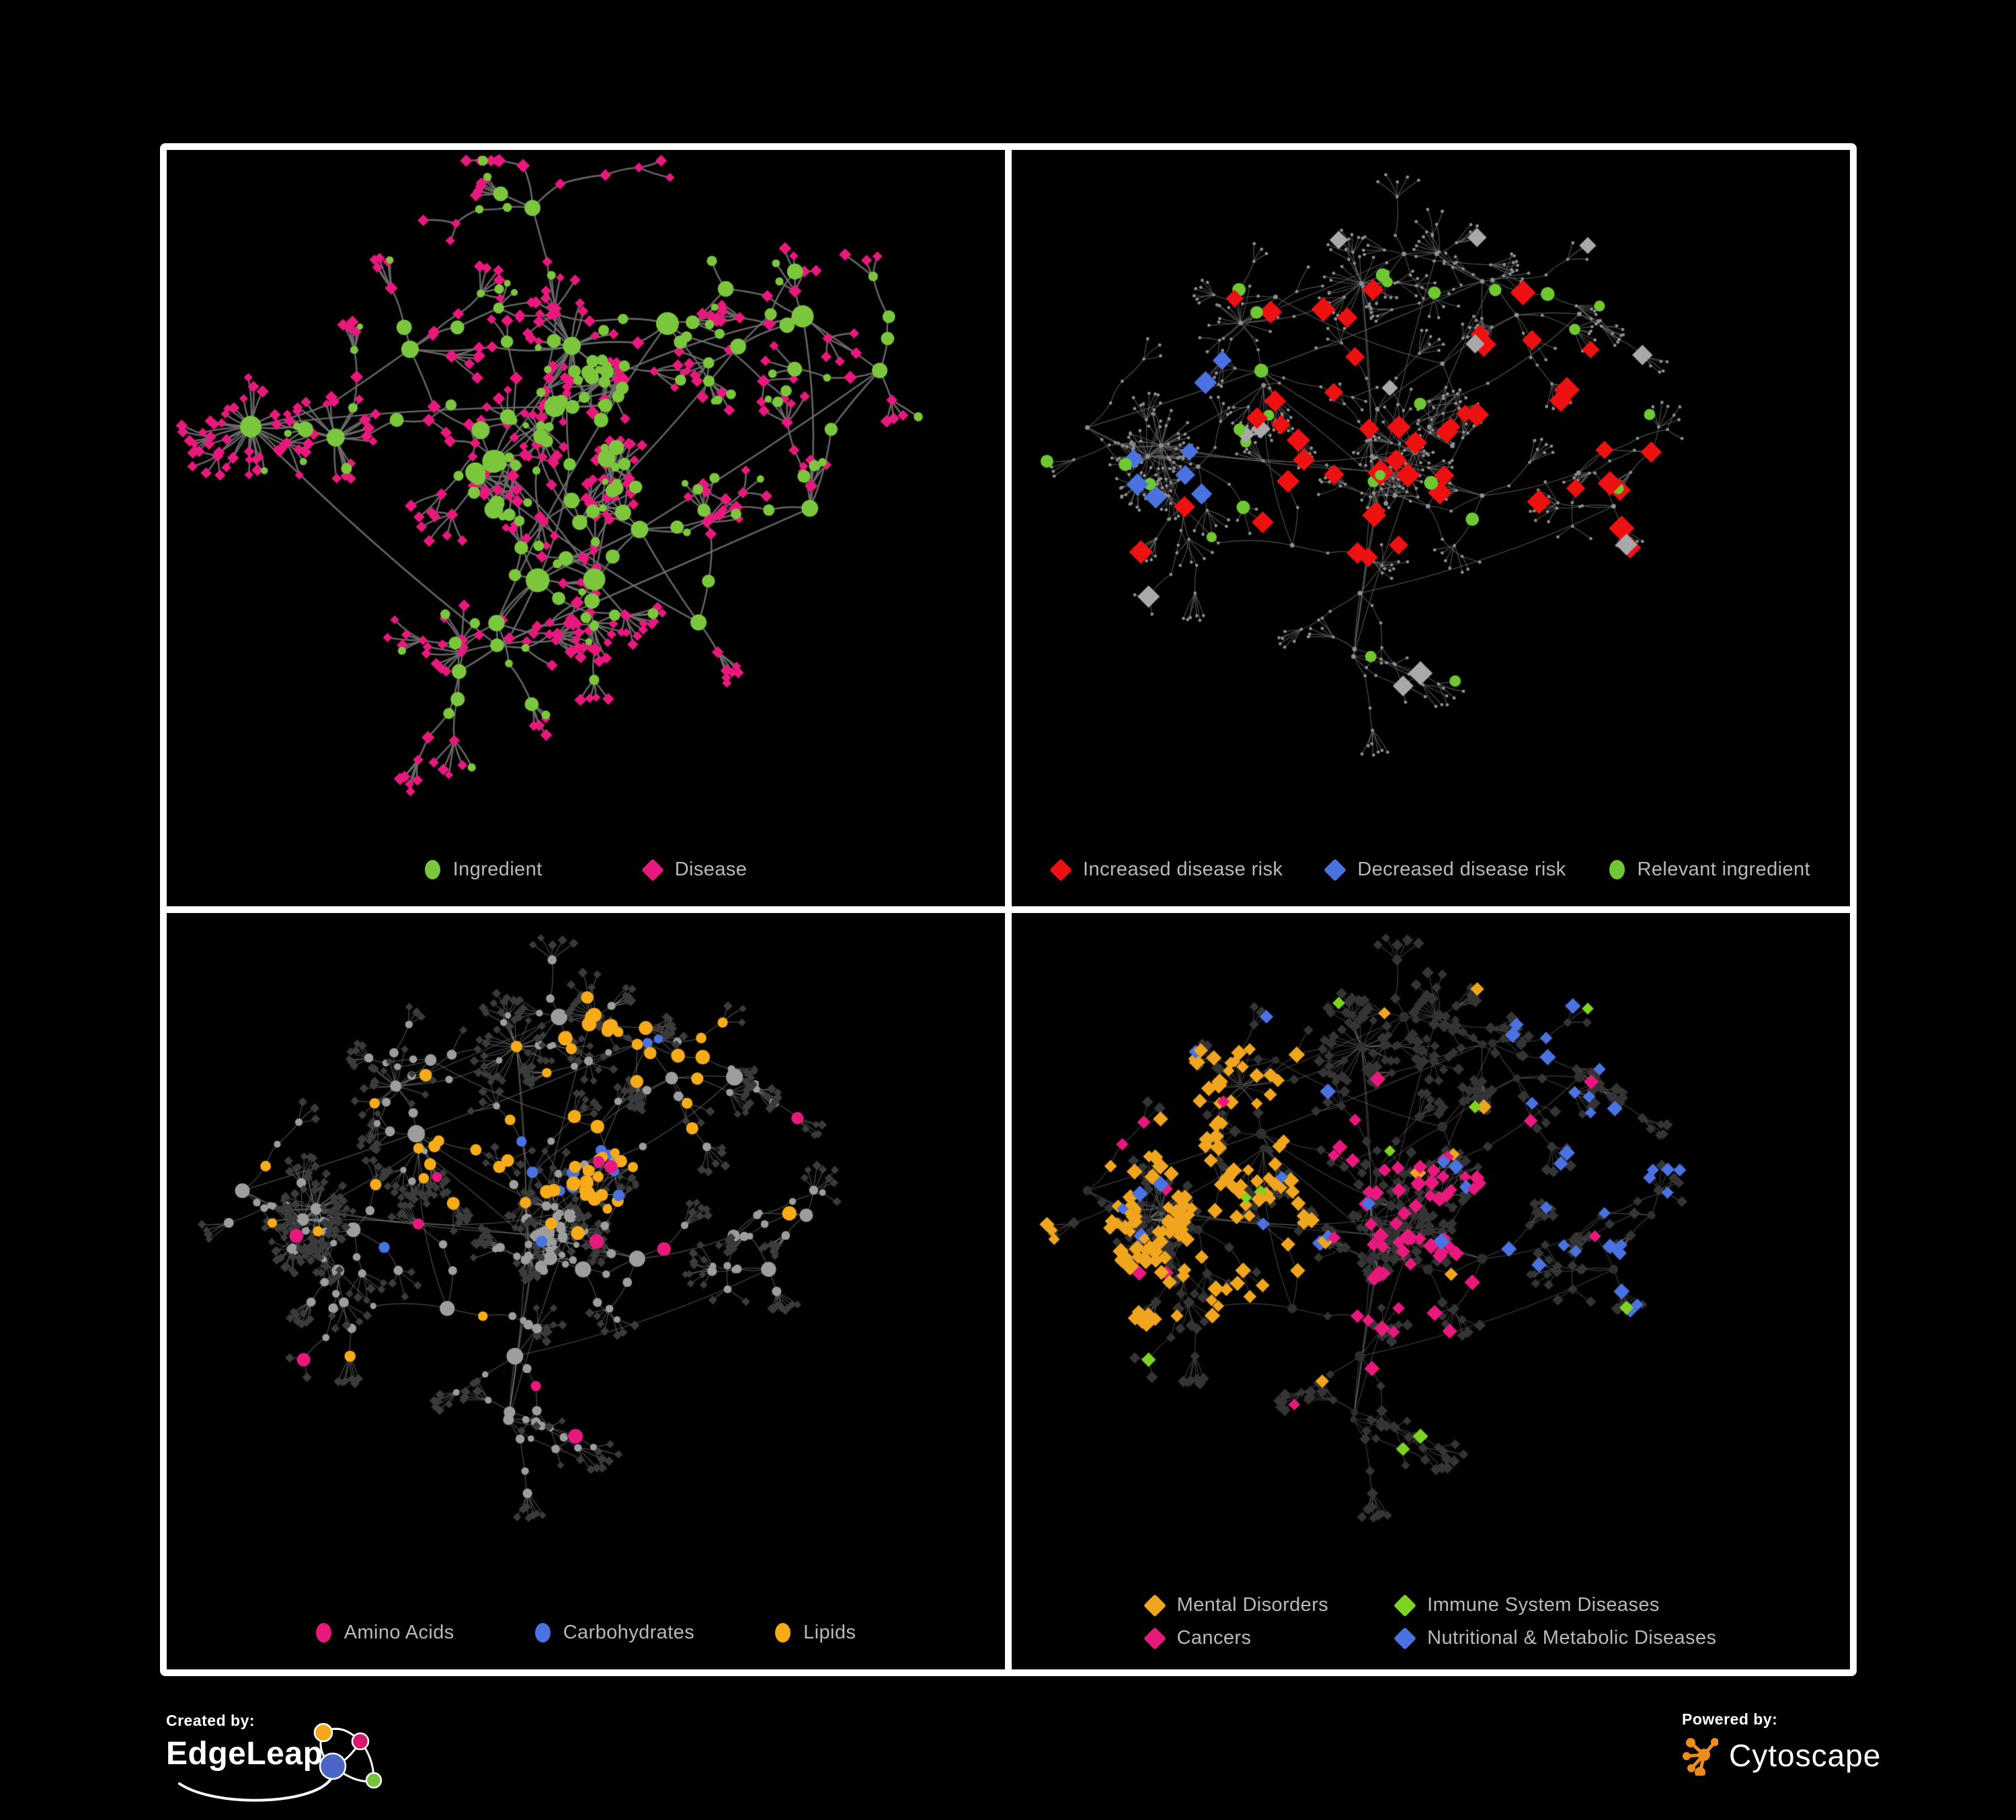  What do you see at coordinates (244, 1754) in the screenshot?
I see `edgeleap-logo-text: EdgeLeap` at bounding box center [244, 1754].